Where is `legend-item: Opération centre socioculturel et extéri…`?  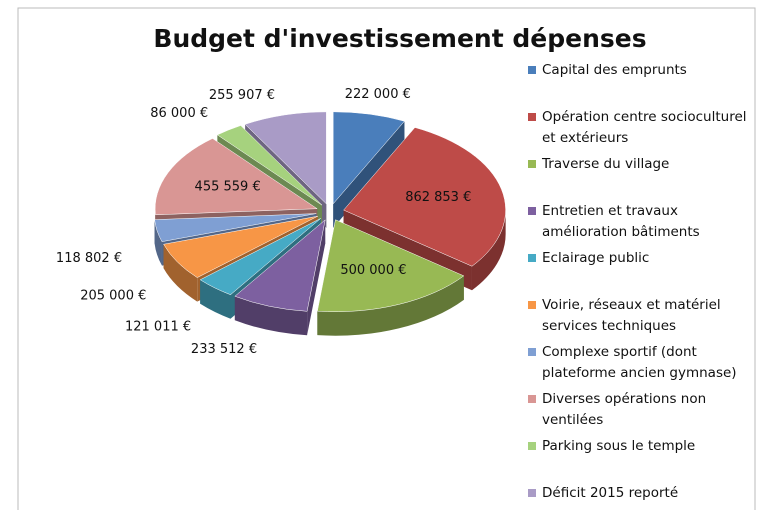
legend-item: Opération centre socioculturel et extéri… is located at coordinates (640, 130).